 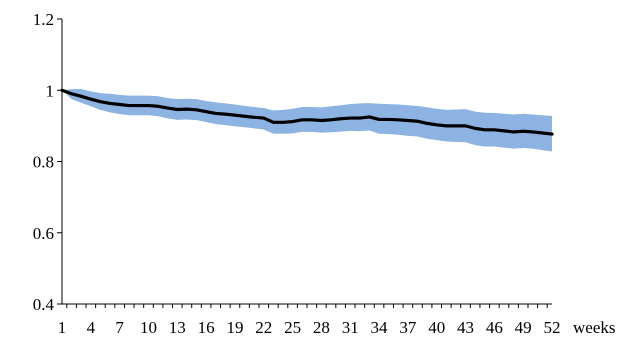 I want to click on x-tick-label: 43, so click(x=465, y=327).